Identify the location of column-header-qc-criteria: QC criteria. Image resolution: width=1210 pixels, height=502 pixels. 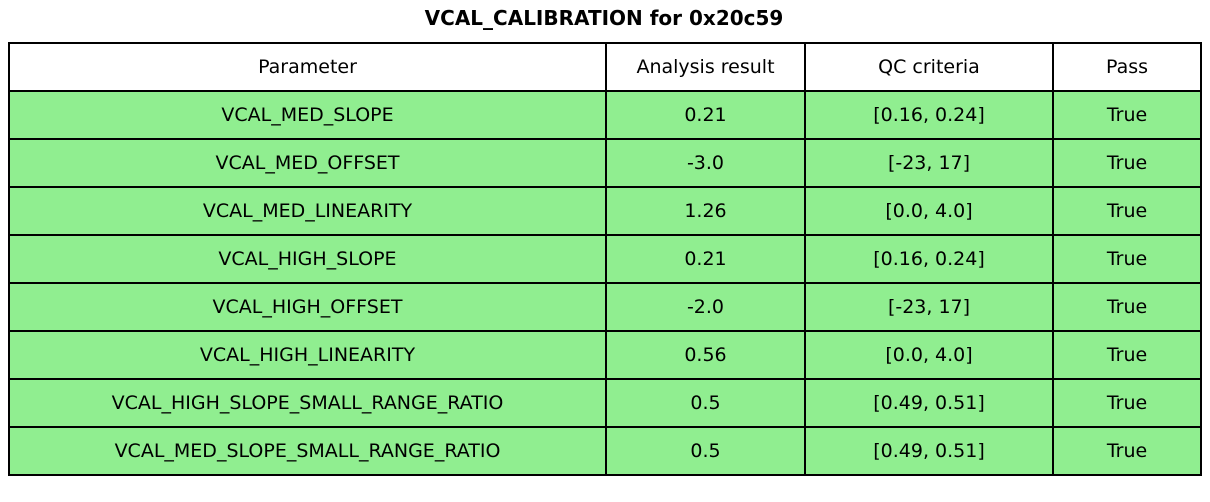
(929, 67).